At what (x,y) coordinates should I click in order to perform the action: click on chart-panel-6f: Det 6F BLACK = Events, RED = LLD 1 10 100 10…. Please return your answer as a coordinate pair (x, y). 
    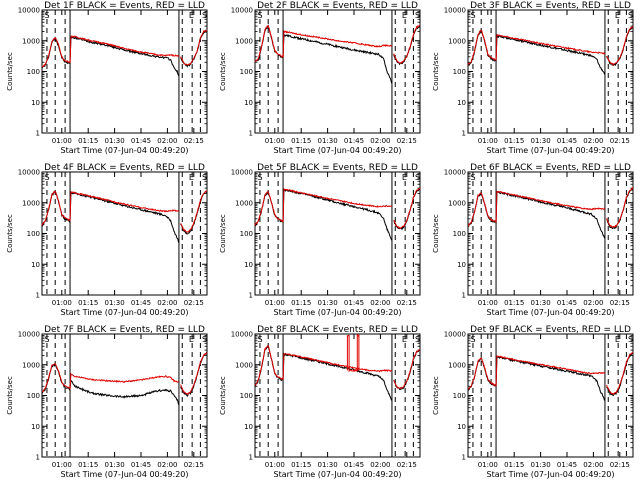
    Looking at the image, I should click on (533, 240).